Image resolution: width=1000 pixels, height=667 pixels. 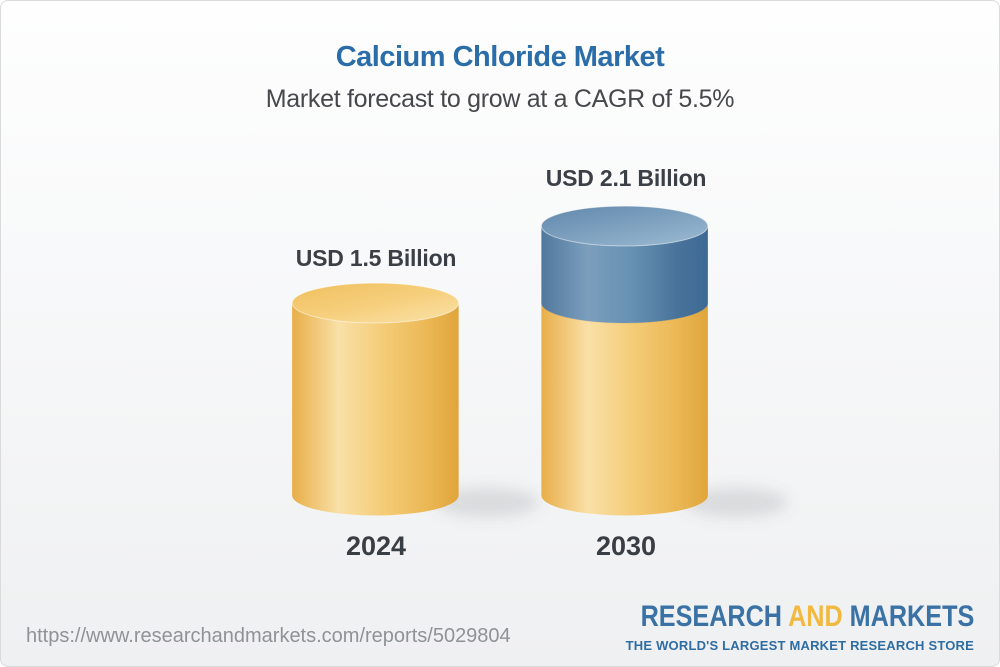 I want to click on category-label-2030: 2030, so click(x=626, y=546).